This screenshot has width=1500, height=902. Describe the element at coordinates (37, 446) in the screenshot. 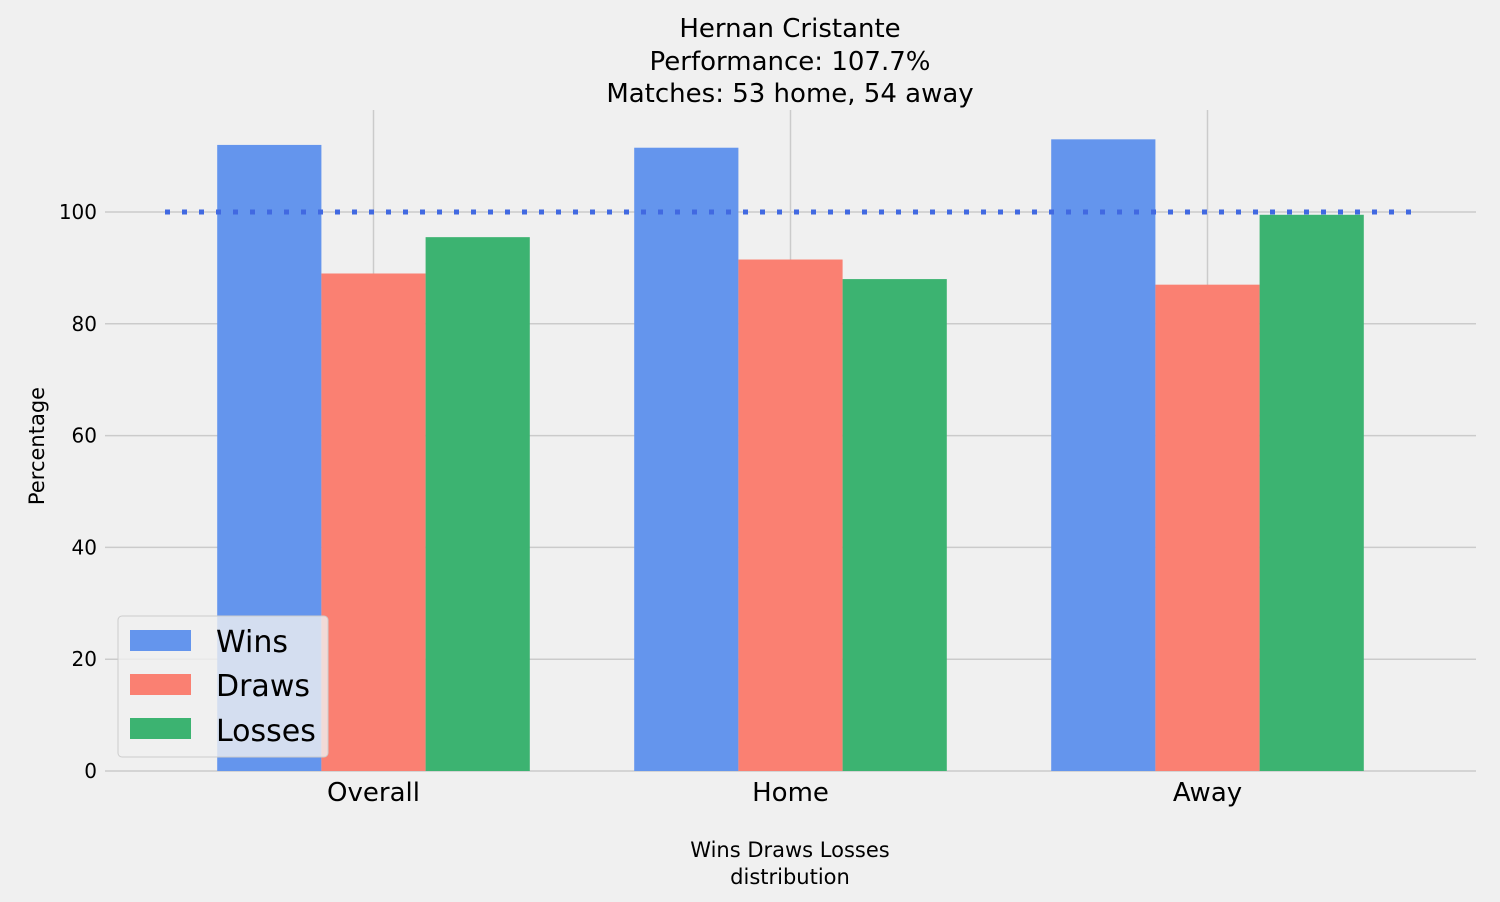

I see `y-axis-label: Percentage` at that location.